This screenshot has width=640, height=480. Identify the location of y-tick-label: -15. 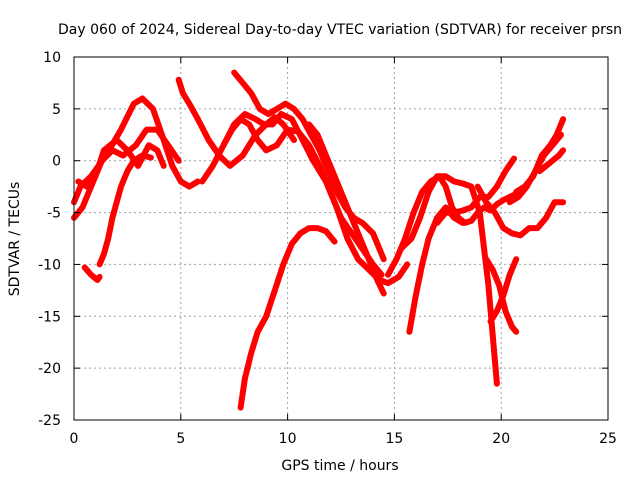
(49, 317).